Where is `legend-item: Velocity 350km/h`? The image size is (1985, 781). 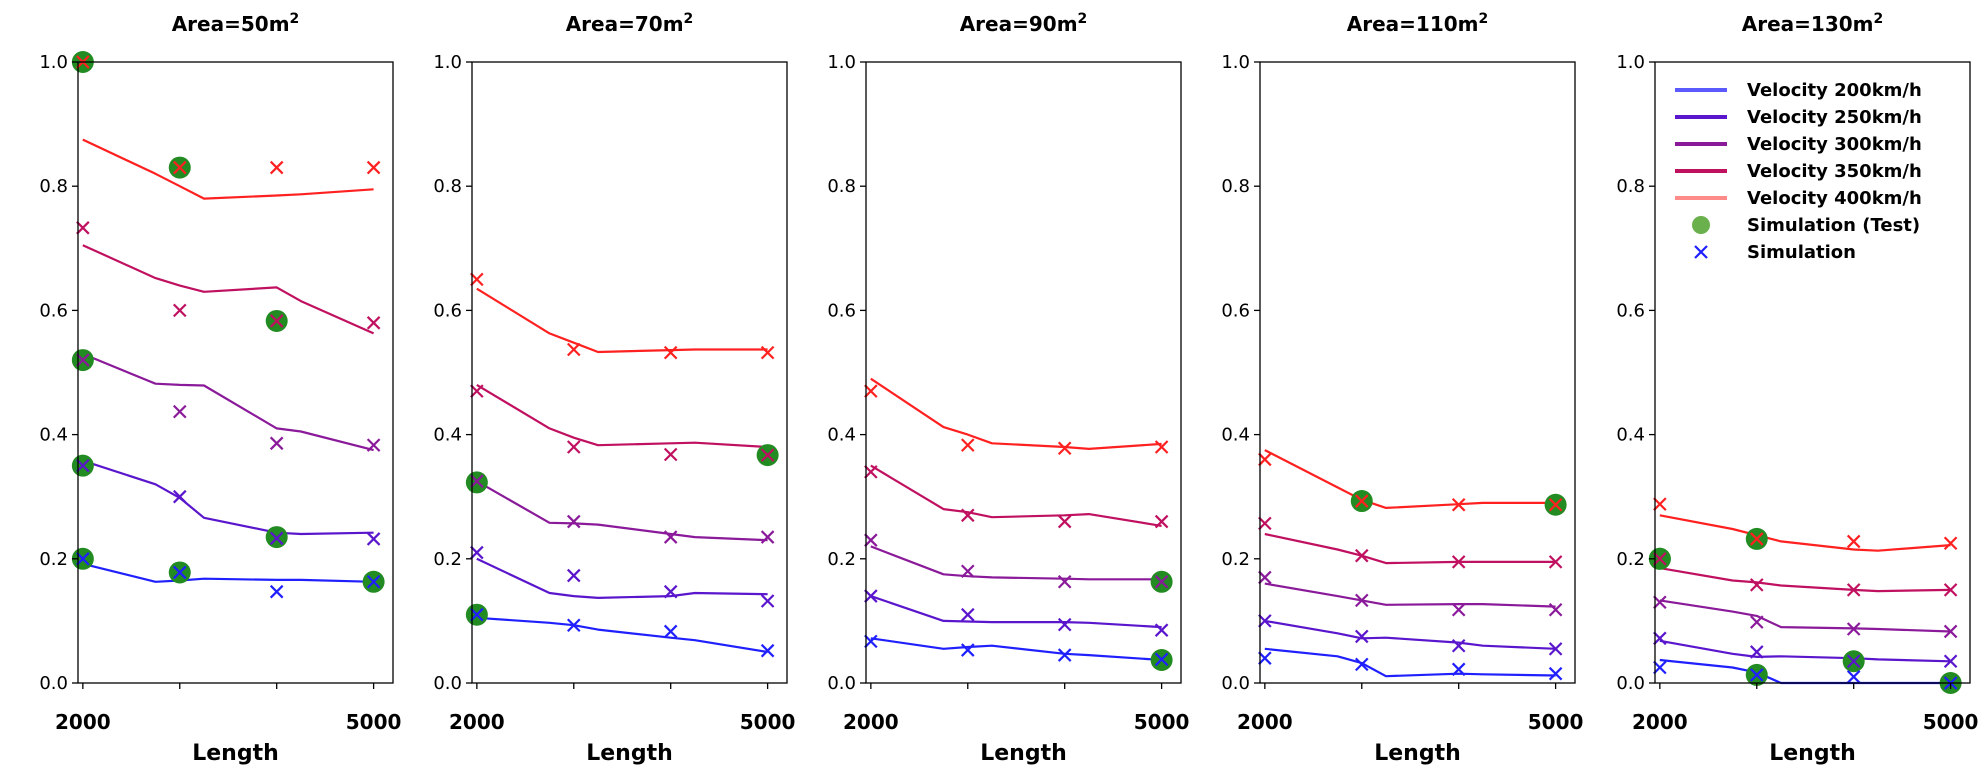 legend-item: Velocity 350km/h is located at coordinates (1798, 171).